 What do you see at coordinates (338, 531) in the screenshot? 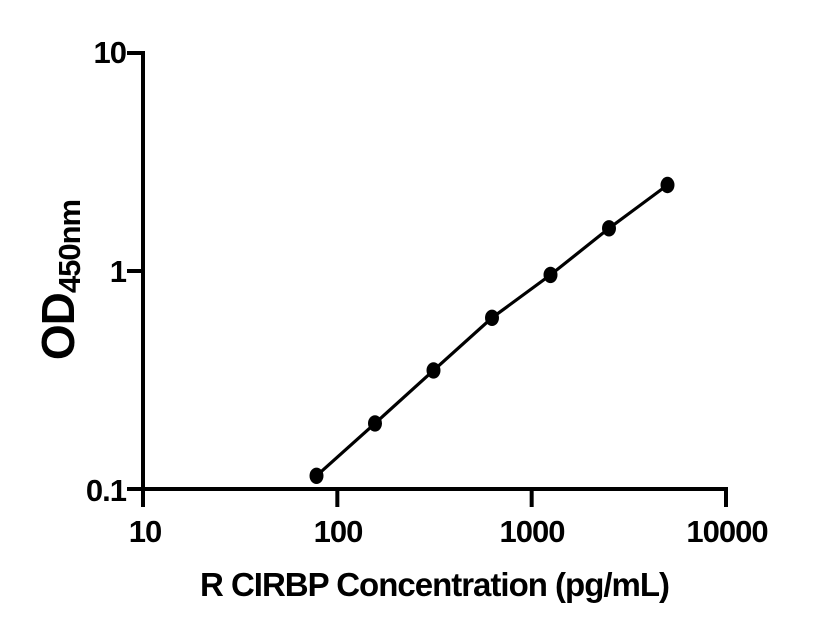
I see `x-tick-label-100: 100` at bounding box center [338, 531].